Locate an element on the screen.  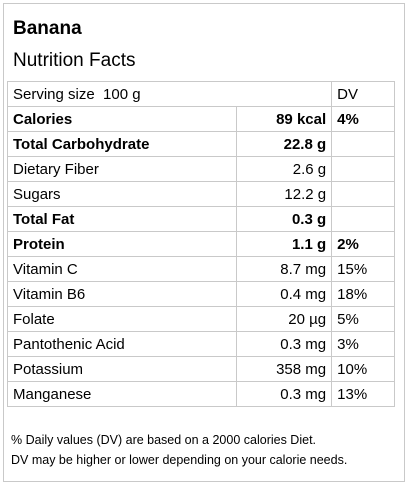
nutrient-dv: 18% is located at coordinates (363, 294).